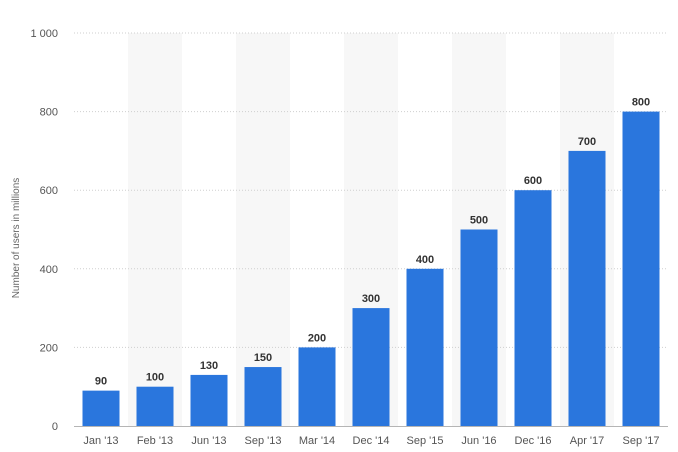 This screenshot has height=452, width=678. I want to click on y-tick-label: 200, so click(49, 348).